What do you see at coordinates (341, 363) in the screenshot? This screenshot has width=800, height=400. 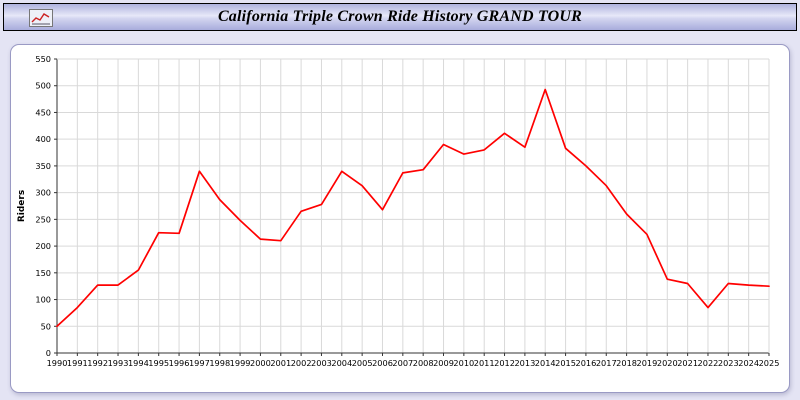 I see `svg-text: 2004` at bounding box center [341, 363].